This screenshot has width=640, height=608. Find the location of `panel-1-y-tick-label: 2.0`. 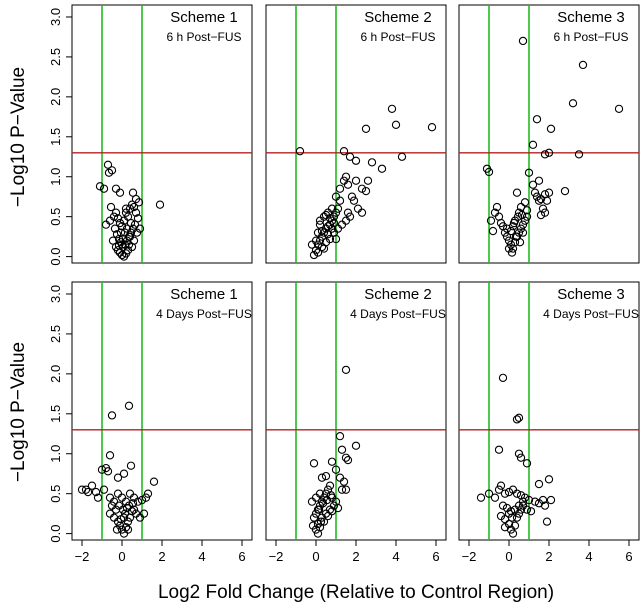

panel-1-y-tick-label: 2.0 is located at coordinates (55, 97).